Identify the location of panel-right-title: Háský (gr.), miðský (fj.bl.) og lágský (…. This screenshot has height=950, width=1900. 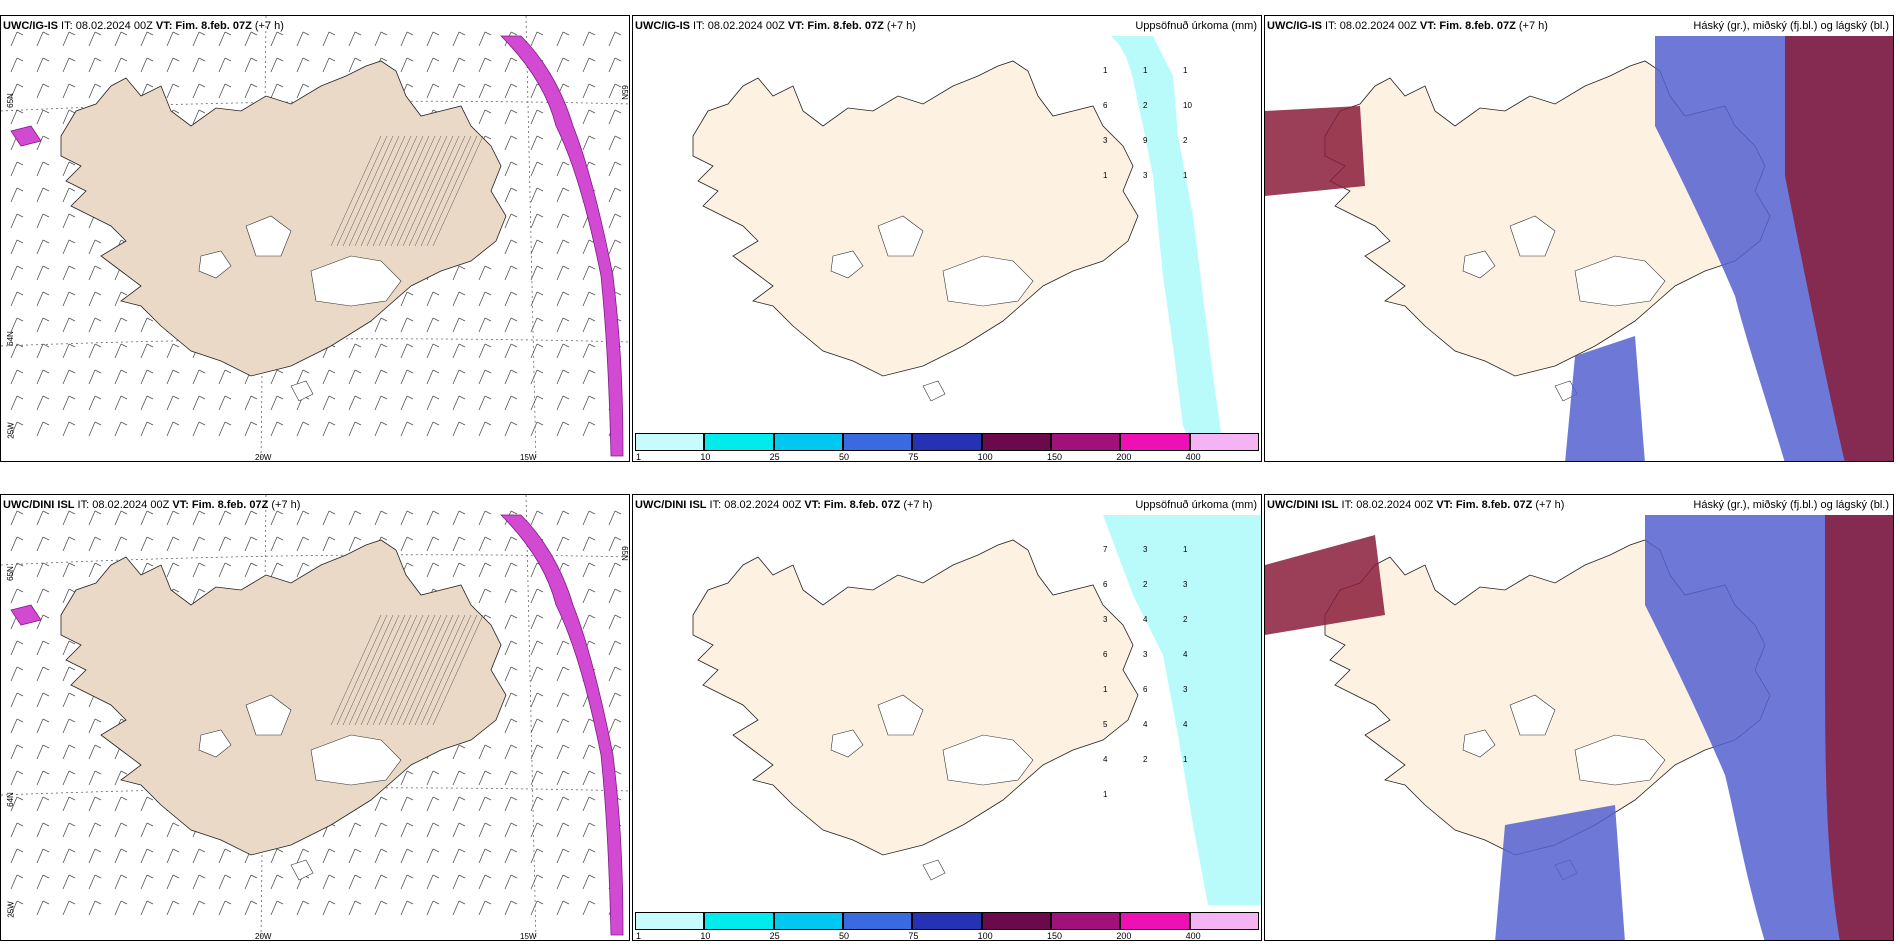
(1791, 26).